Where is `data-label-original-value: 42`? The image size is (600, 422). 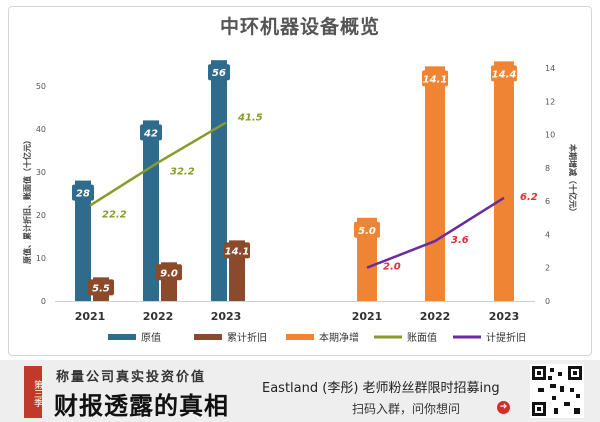
data-label-original-value: 42 is located at coordinates (150, 133).